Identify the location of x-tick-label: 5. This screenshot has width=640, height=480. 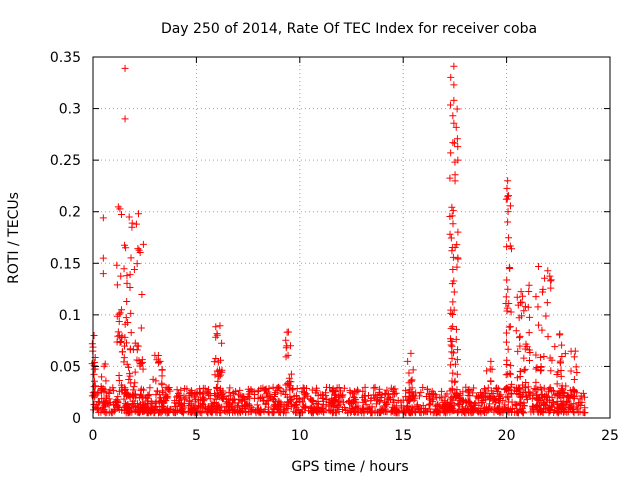
(196, 436).